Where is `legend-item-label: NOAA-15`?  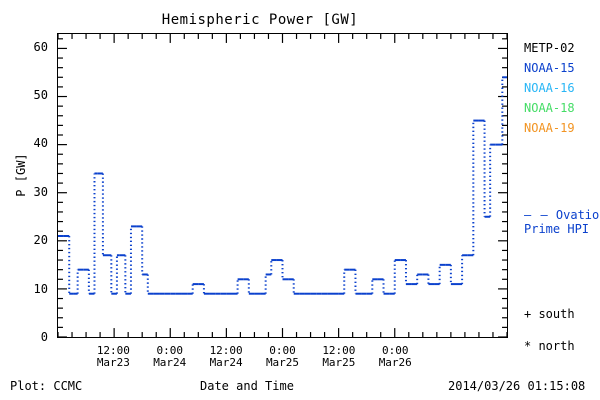 legend-item-label: NOAA-15 is located at coordinates (549, 68).